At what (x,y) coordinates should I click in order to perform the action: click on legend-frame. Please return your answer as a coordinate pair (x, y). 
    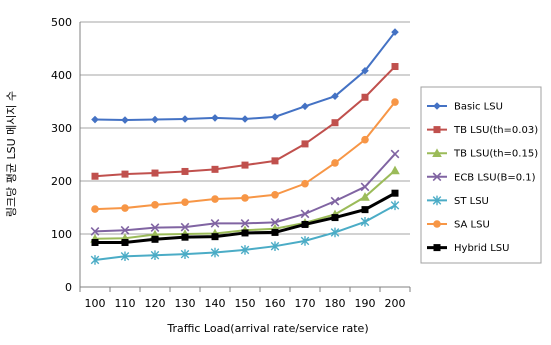
    Looking at the image, I should click on (481, 175).